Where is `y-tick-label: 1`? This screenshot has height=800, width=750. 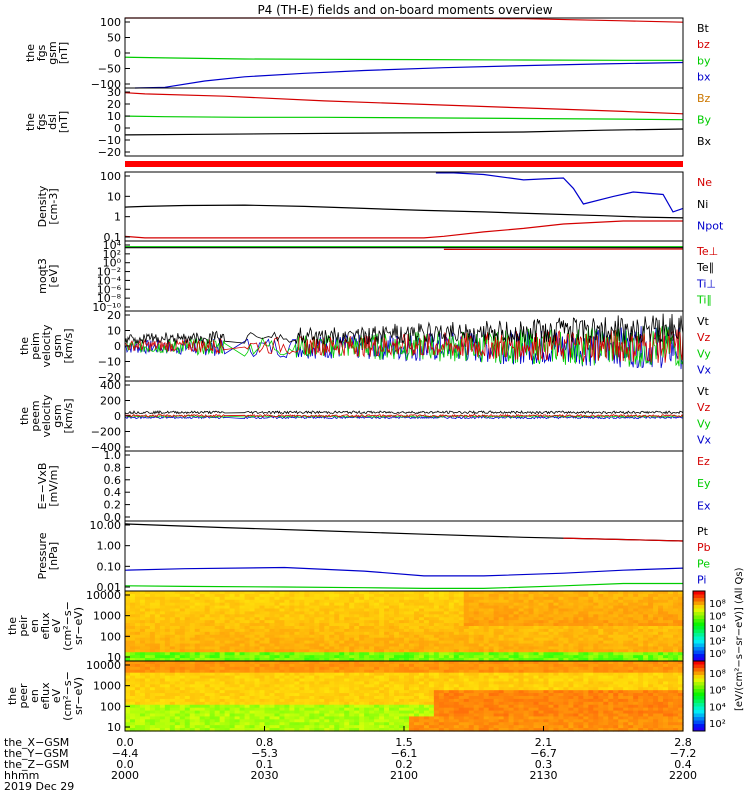 y-tick-label: 1 is located at coordinates (117, 217).